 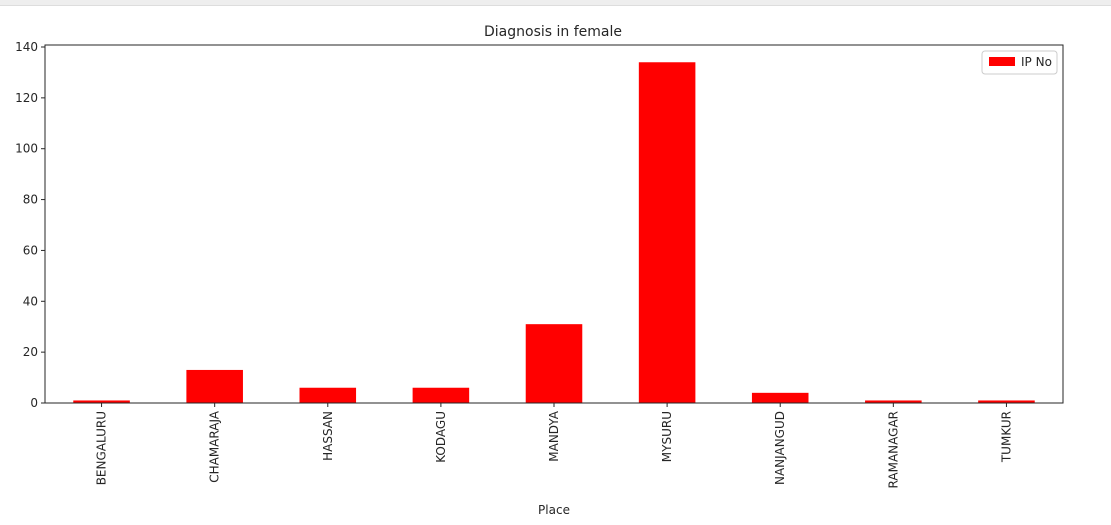 I want to click on x-tick-label-mandya: MANDYA, so click(x=554, y=436).